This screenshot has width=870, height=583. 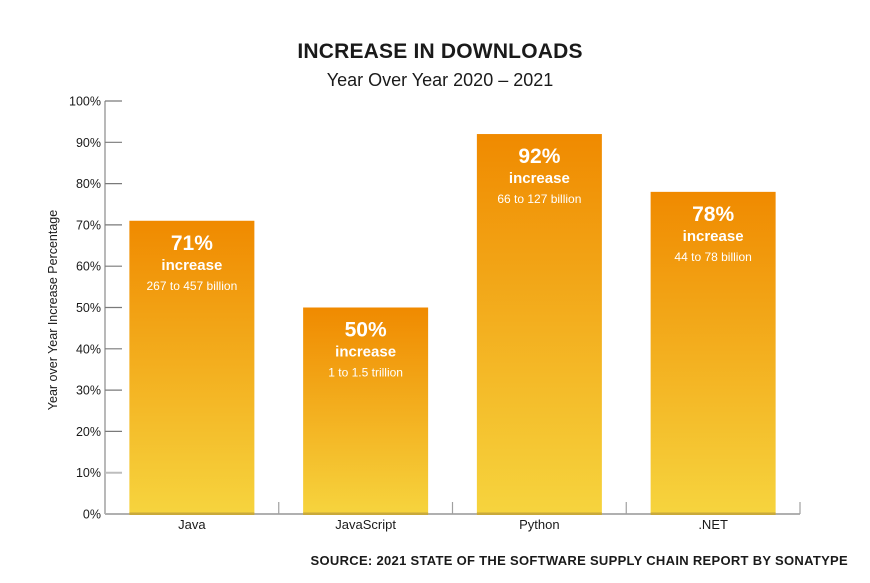 What do you see at coordinates (85, 102) in the screenshot?
I see `y-tick-label: 100%` at bounding box center [85, 102].